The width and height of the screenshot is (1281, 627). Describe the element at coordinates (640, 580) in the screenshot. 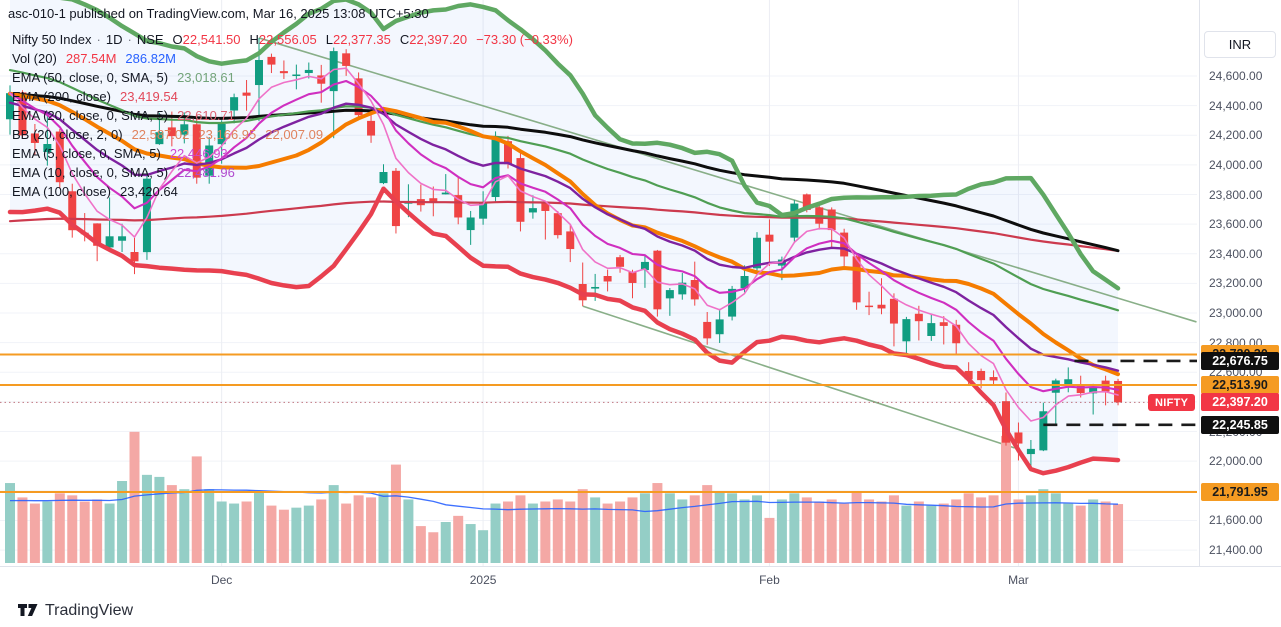

I see `time-axis: Dec 2025 Feb Mar` at that location.